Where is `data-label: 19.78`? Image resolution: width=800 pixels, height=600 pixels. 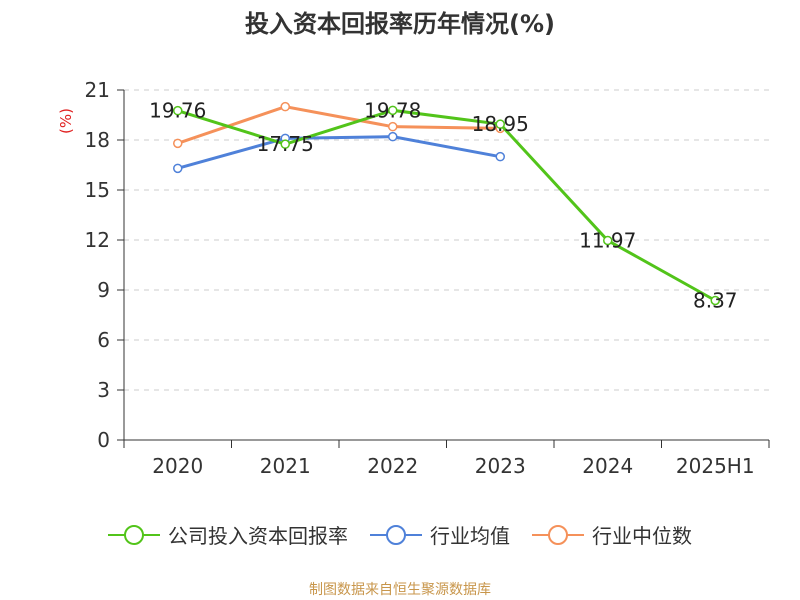
data-label: 19.78 is located at coordinates (392, 110).